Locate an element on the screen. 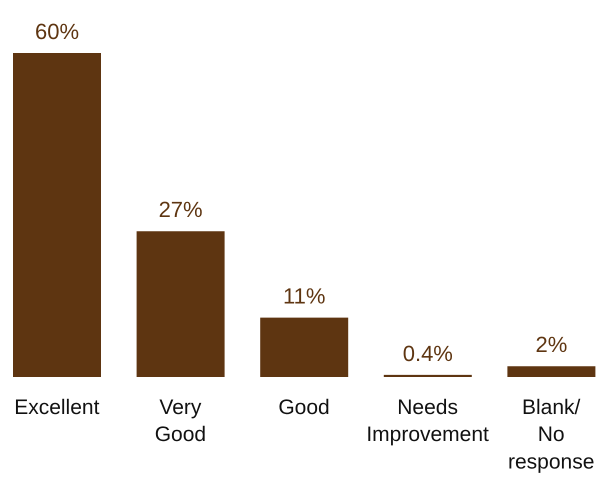 The image size is (613, 485). x-tick-label: Blank/ No response is located at coordinates (551, 435).